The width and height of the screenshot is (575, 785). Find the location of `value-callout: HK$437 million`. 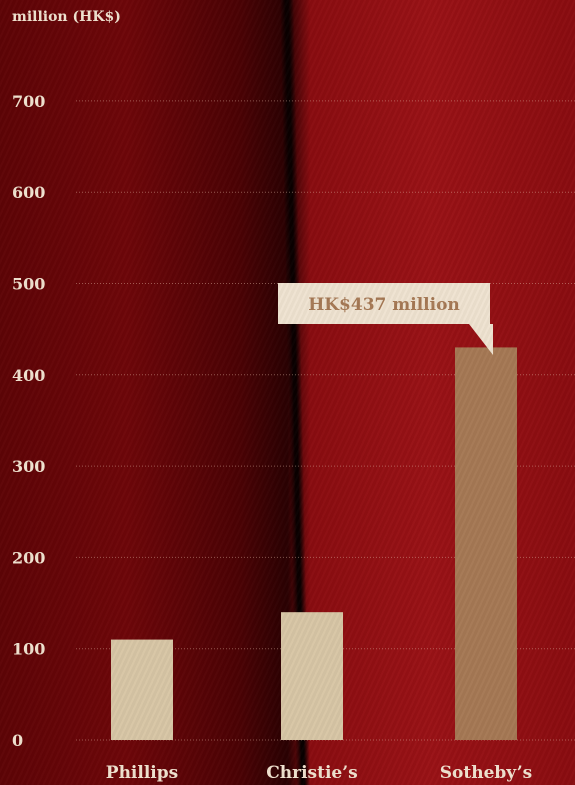

value-callout: HK$437 million is located at coordinates (385, 319).